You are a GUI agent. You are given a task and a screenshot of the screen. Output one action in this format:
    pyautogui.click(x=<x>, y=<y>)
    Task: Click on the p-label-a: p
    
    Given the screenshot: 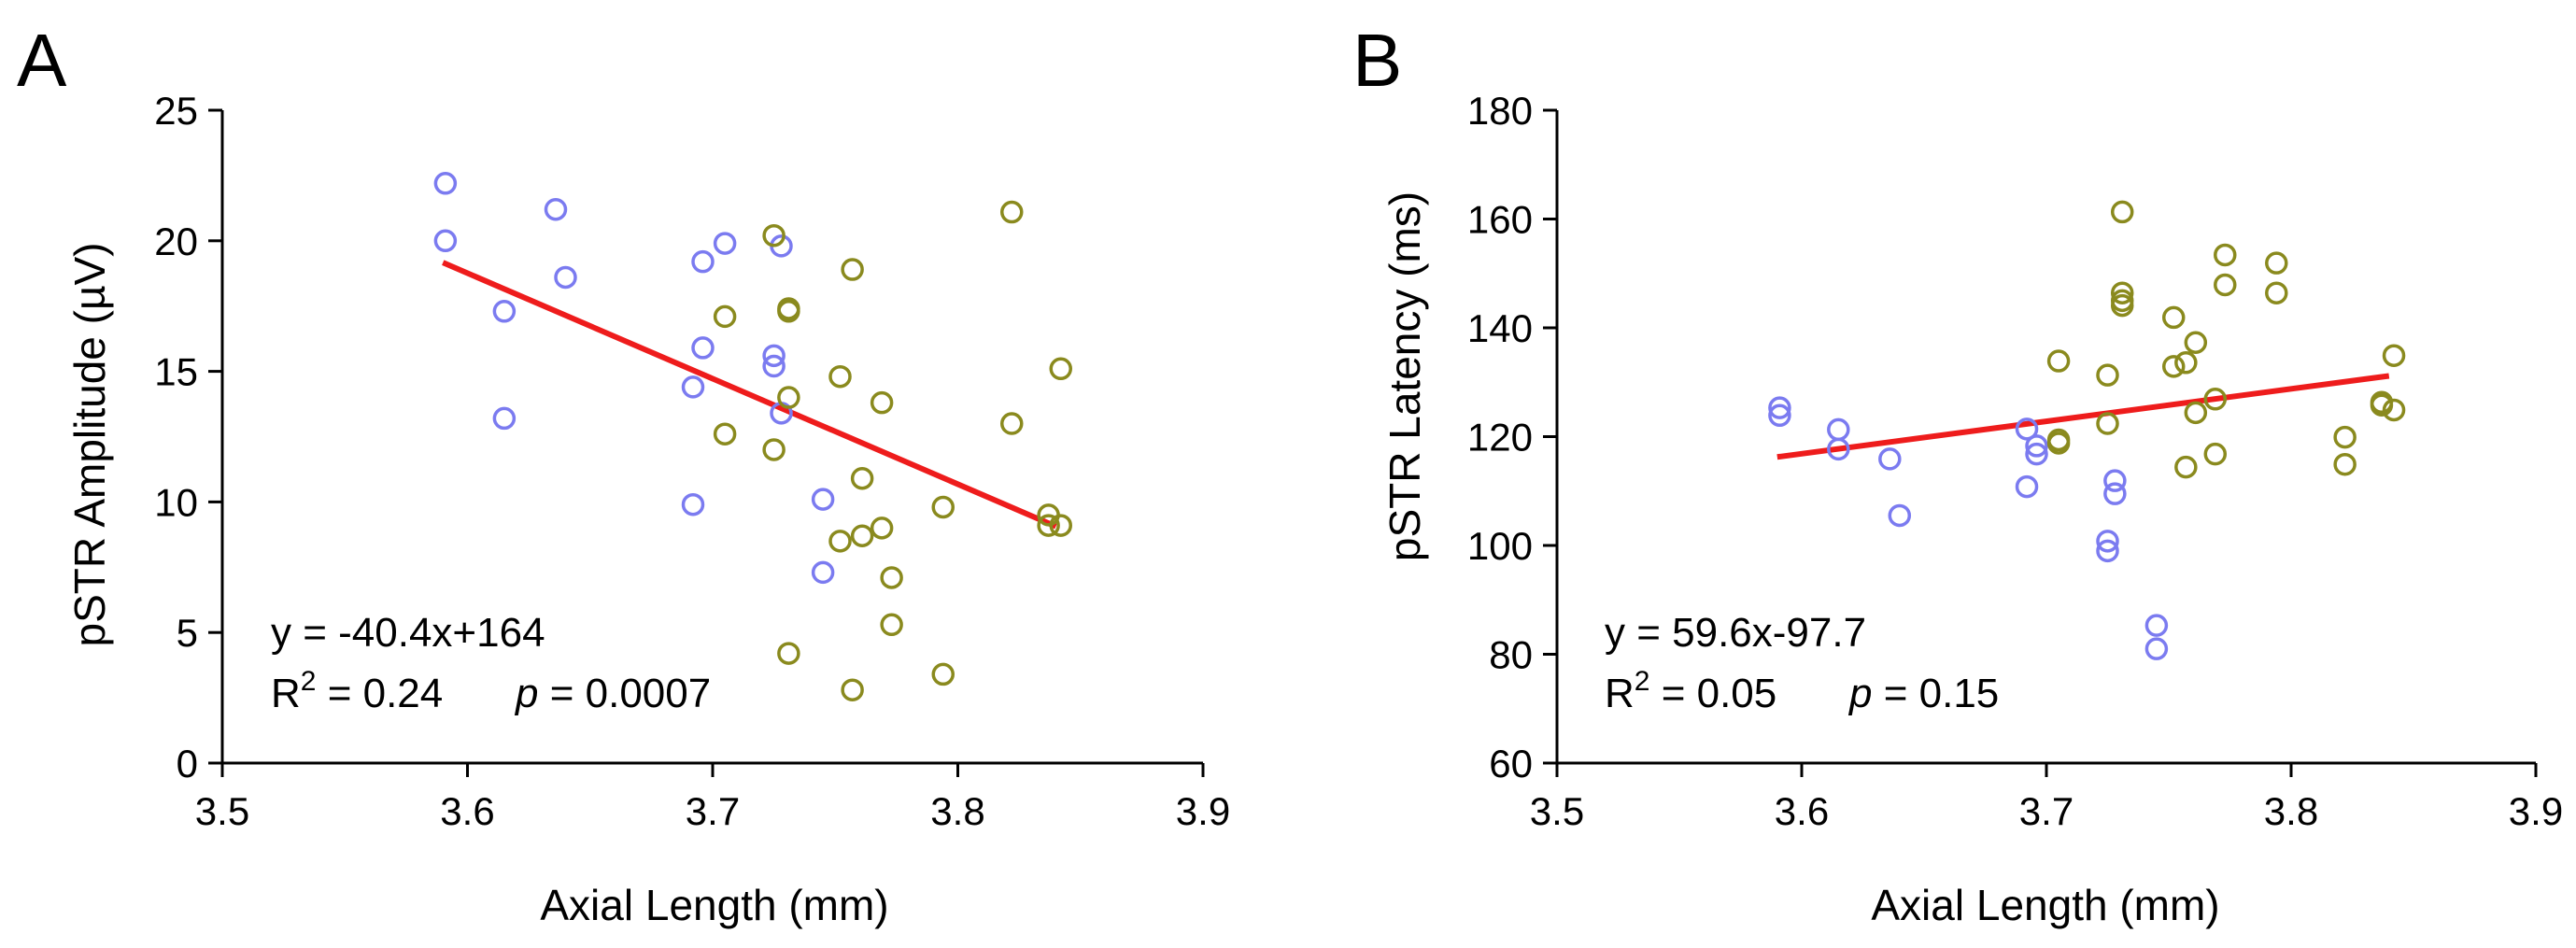 What is the action you would take?
    pyautogui.click(x=526, y=693)
    